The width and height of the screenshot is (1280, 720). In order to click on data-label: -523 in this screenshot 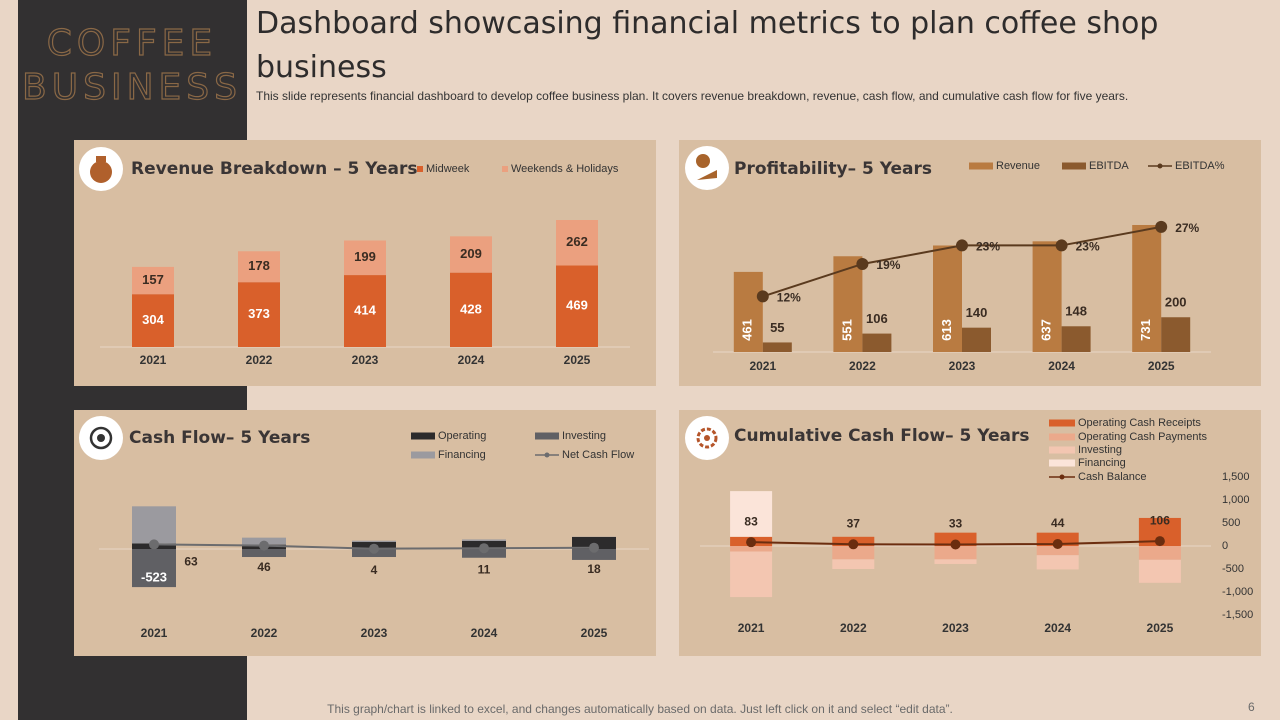, I will do `click(154, 576)`.